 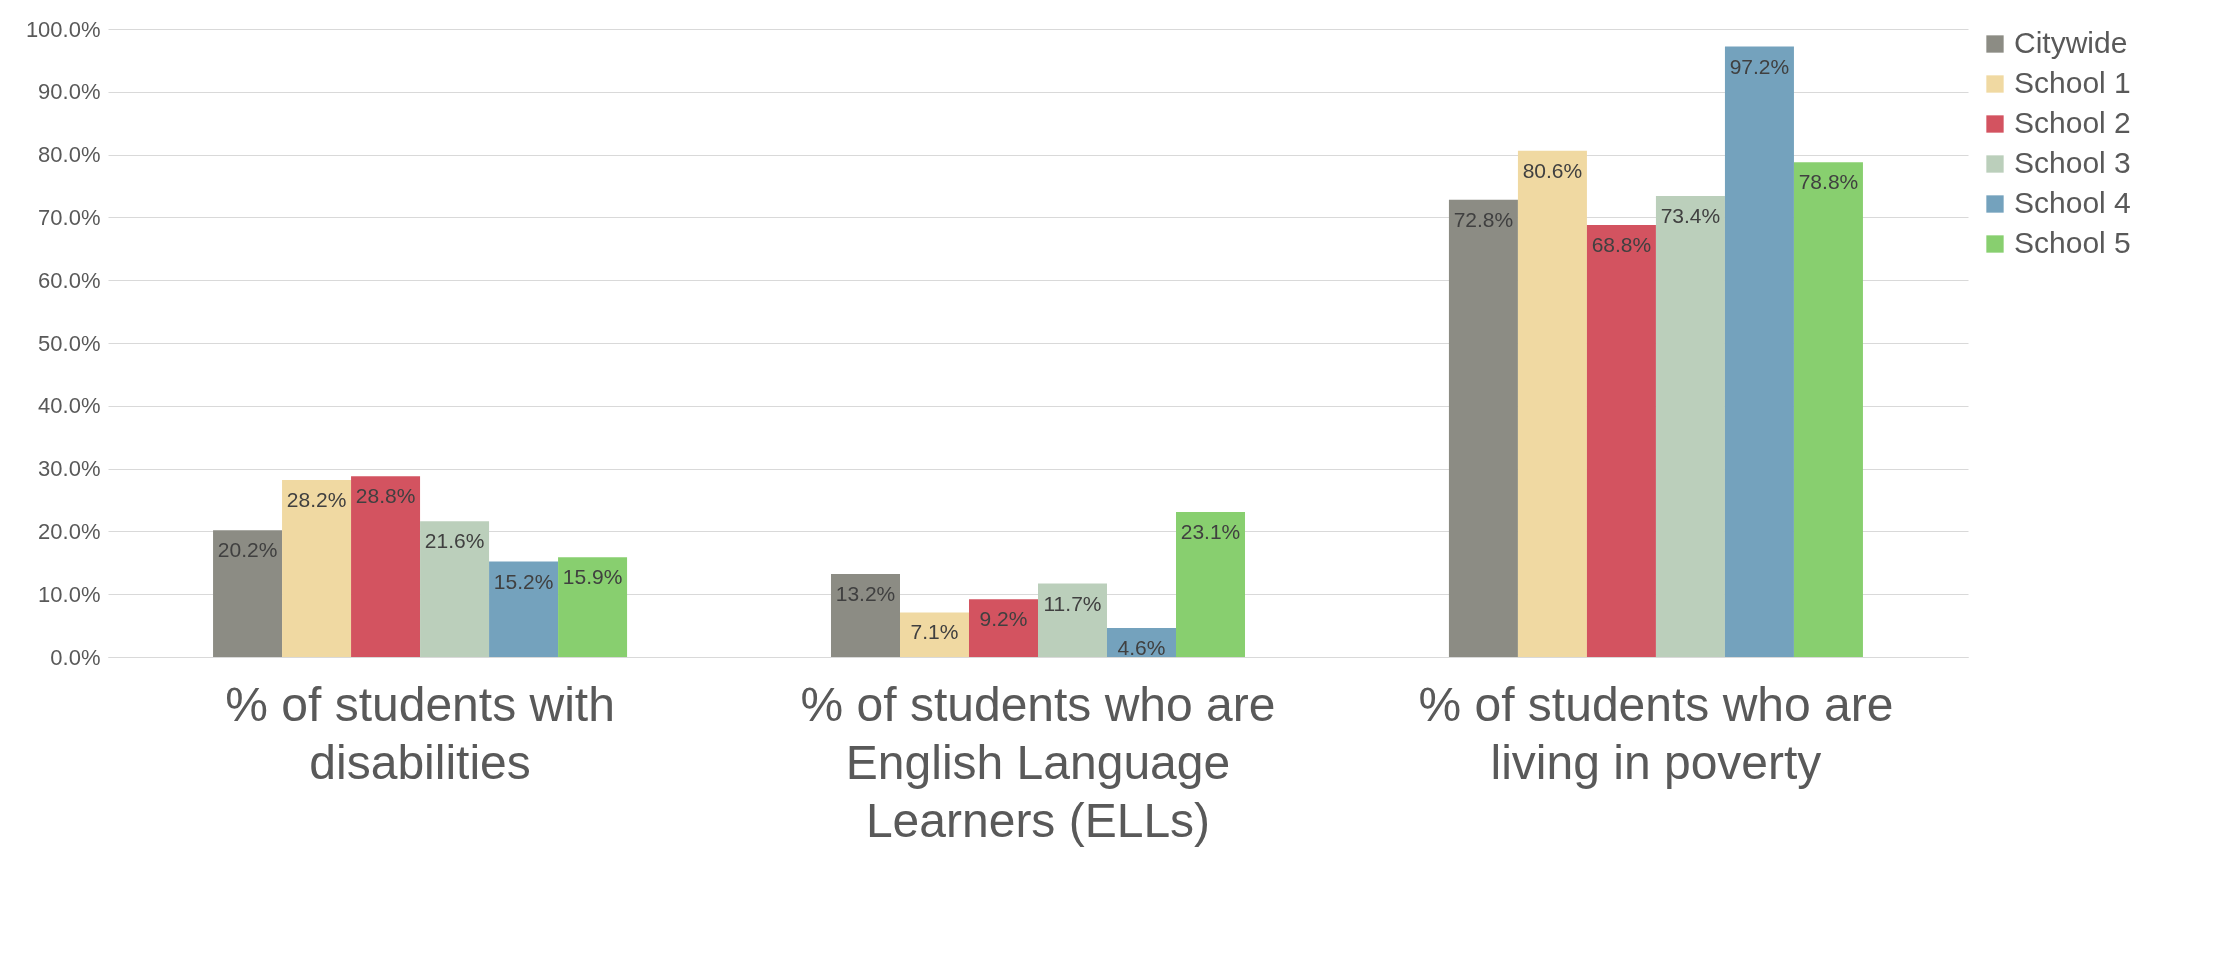 What do you see at coordinates (316, 499) in the screenshot?
I see `data-label: 28.2%` at bounding box center [316, 499].